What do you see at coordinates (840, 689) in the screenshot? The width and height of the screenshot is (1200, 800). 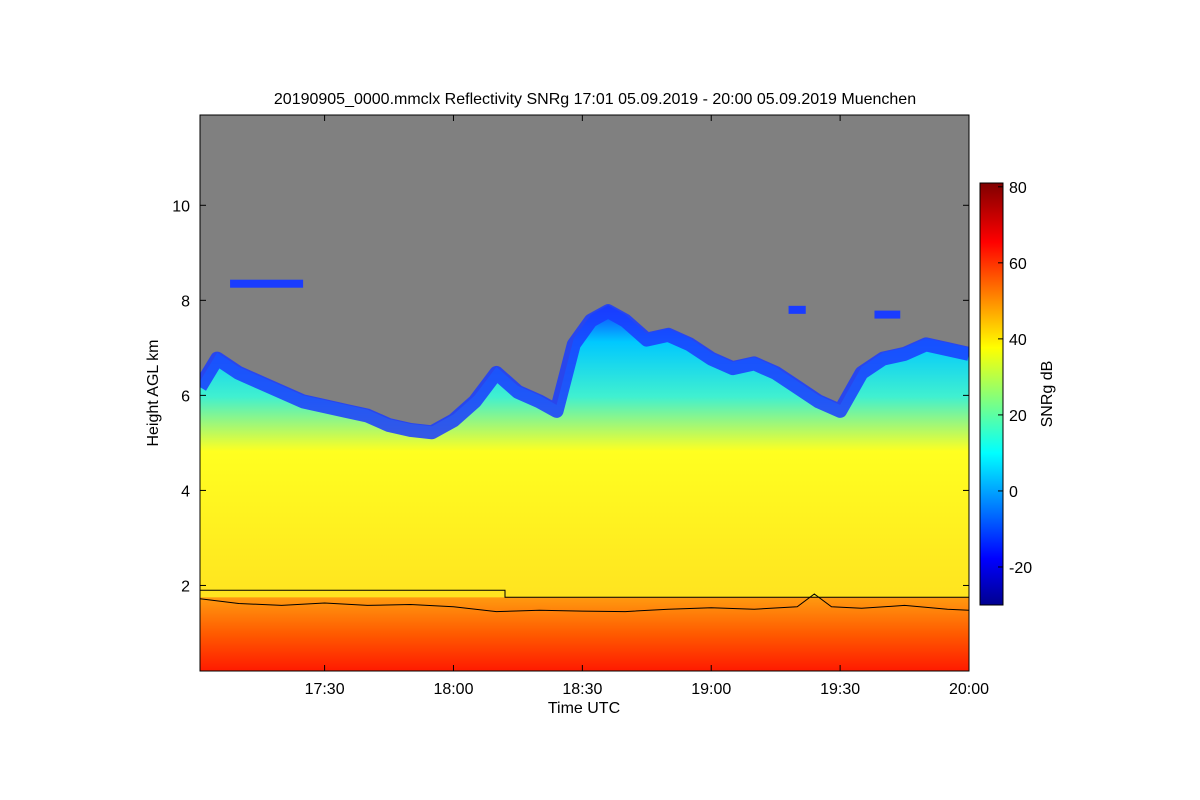 I see `x-tick-label: 19:30` at bounding box center [840, 689].